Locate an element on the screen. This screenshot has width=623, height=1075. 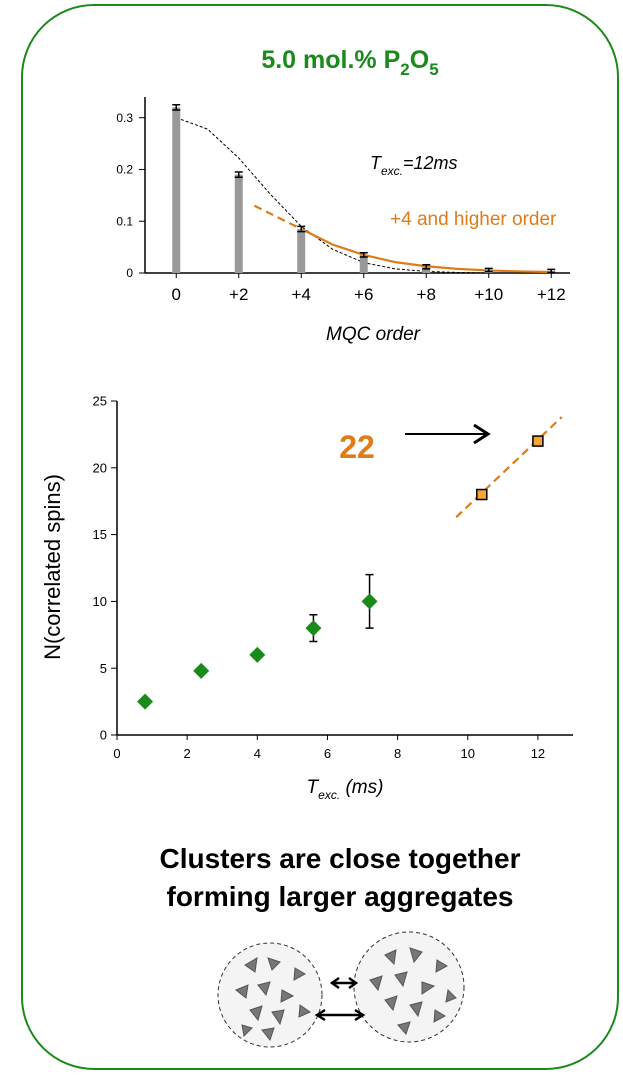
x-tick-label: +10 is located at coordinates (488, 294).